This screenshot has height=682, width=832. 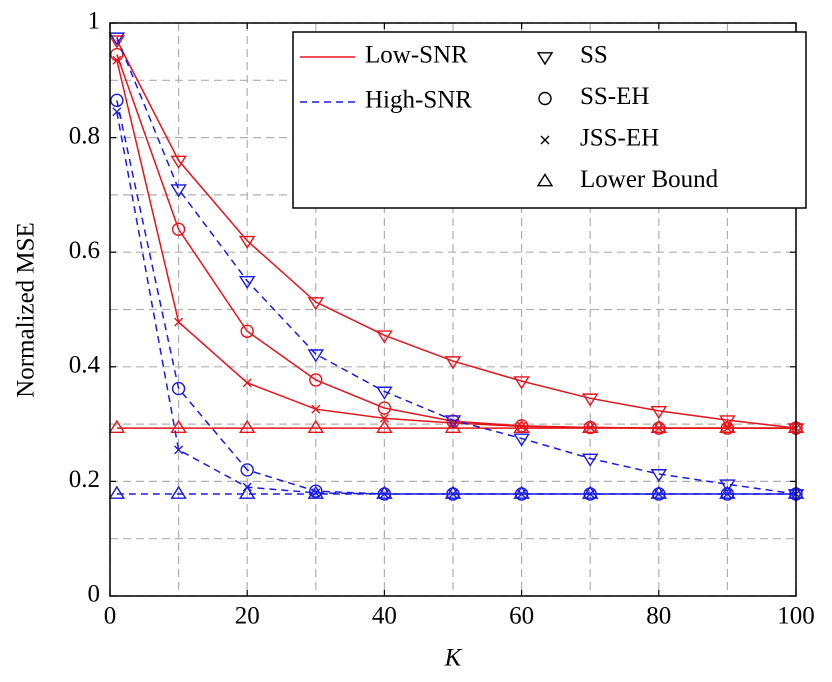 What do you see at coordinates (658, 616) in the screenshot?
I see `x-tick-label: 80` at bounding box center [658, 616].